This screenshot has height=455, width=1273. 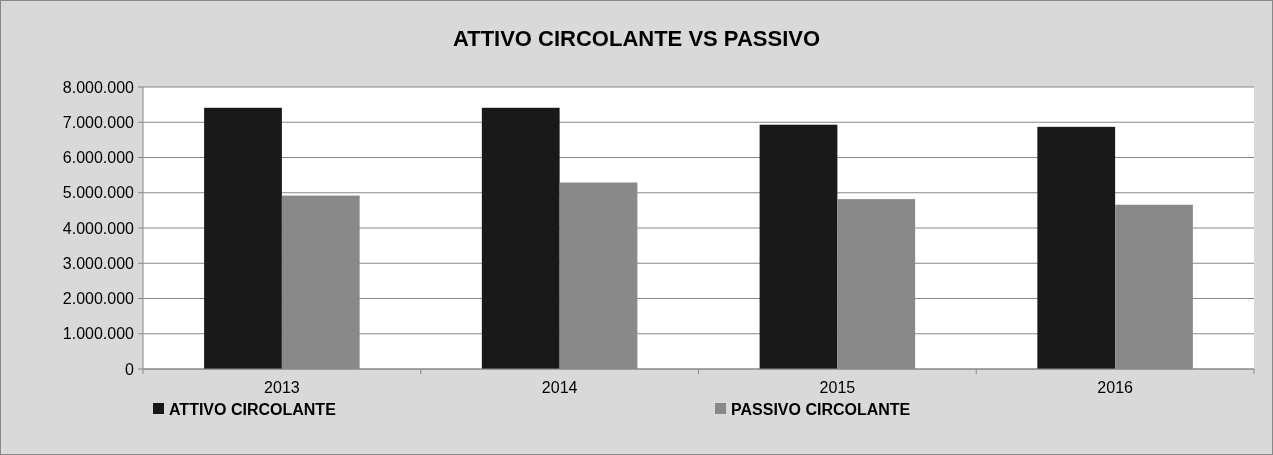 What do you see at coordinates (253, 409) in the screenshot?
I see `legend-label: ATTIVO CIRCOLANTE` at bounding box center [253, 409].